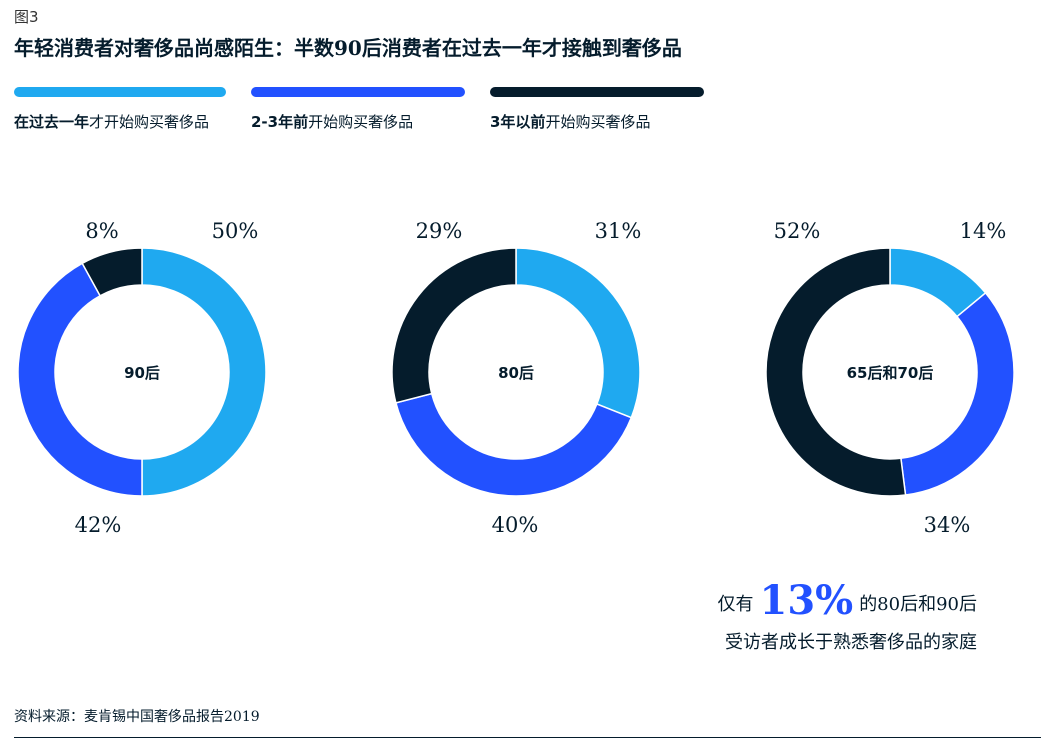 This screenshot has width=1053, height=746. What do you see at coordinates (597, 92) in the screenshot?
I see `legend-bar-over-3-years` at bounding box center [597, 92].